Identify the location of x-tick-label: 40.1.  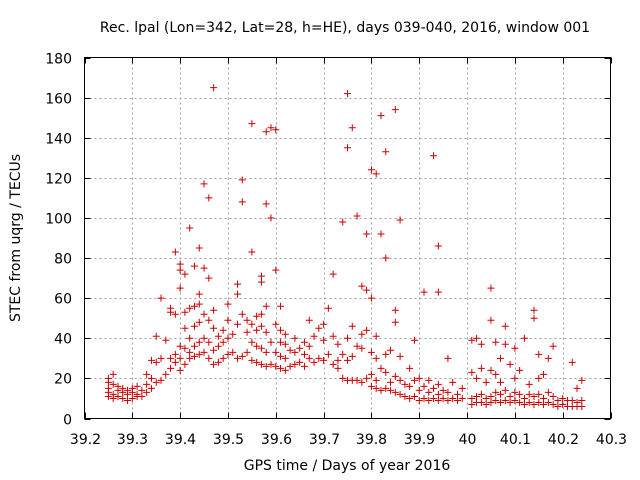
(515, 440).